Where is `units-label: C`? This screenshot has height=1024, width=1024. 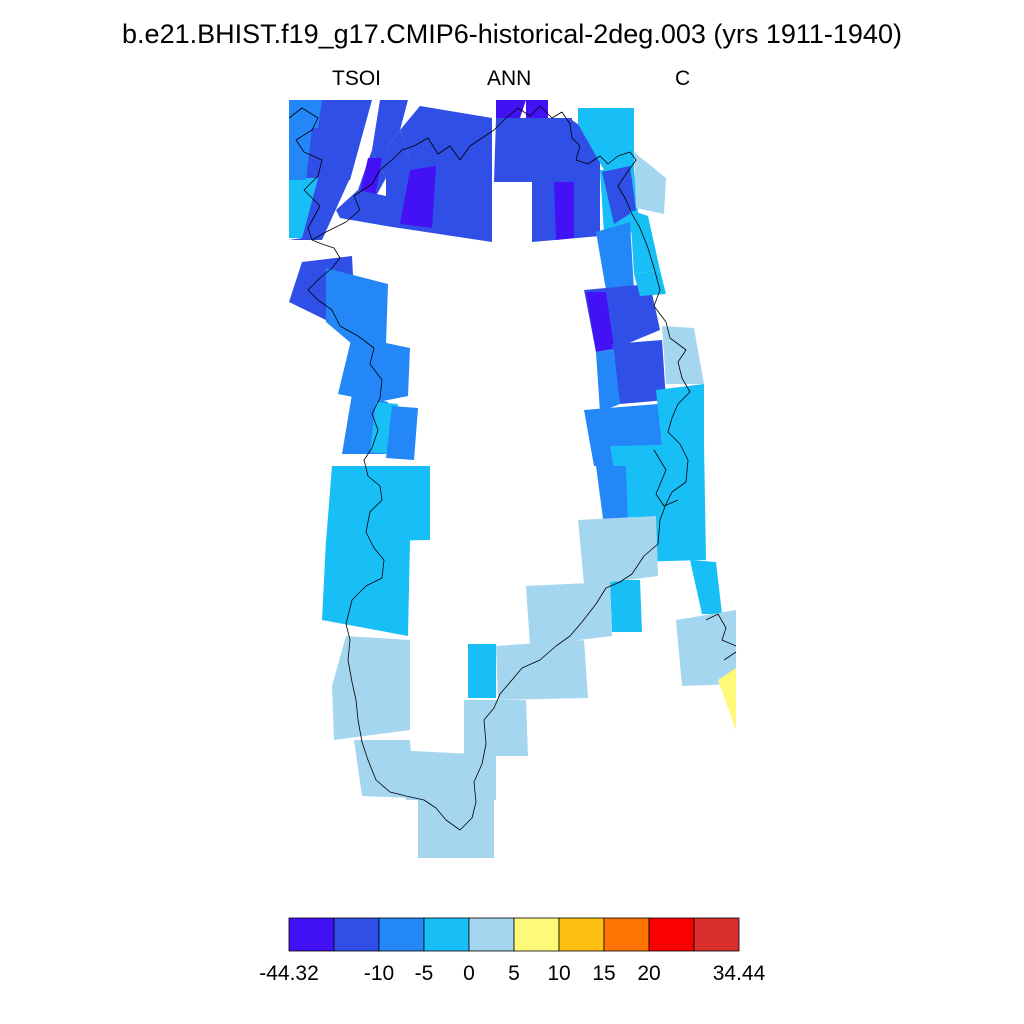 units-label: C is located at coordinates (683, 78).